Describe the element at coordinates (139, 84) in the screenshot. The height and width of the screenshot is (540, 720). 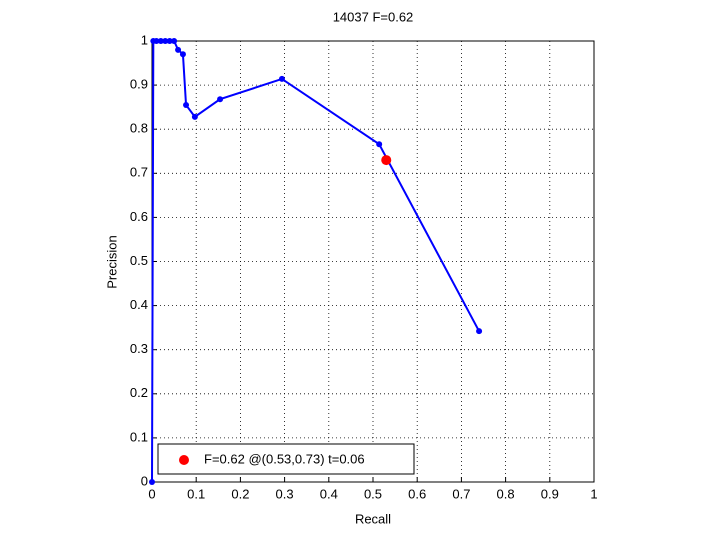
I see `y-tick-label: 0.9` at that location.